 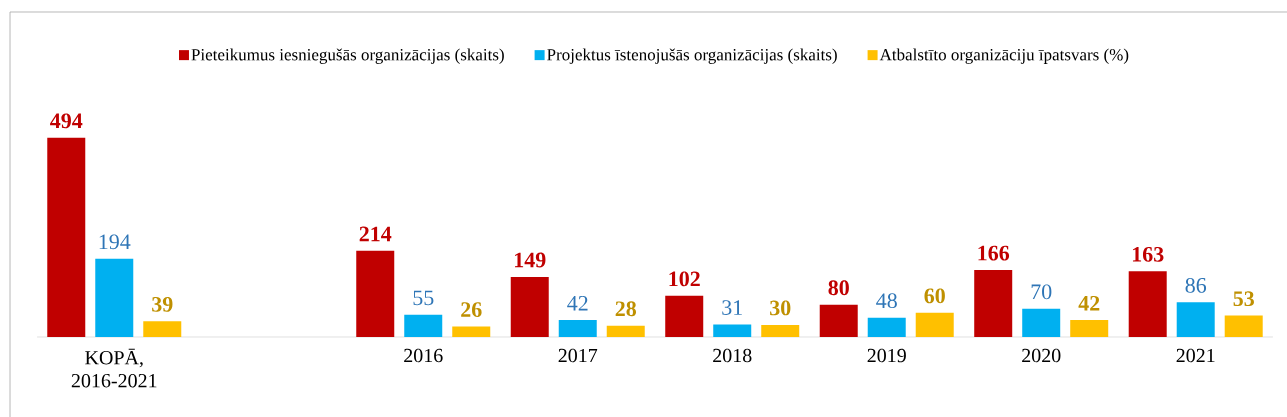 What do you see at coordinates (684, 279) in the screenshot?
I see `data-label: 102` at bounding box center [684, 279].